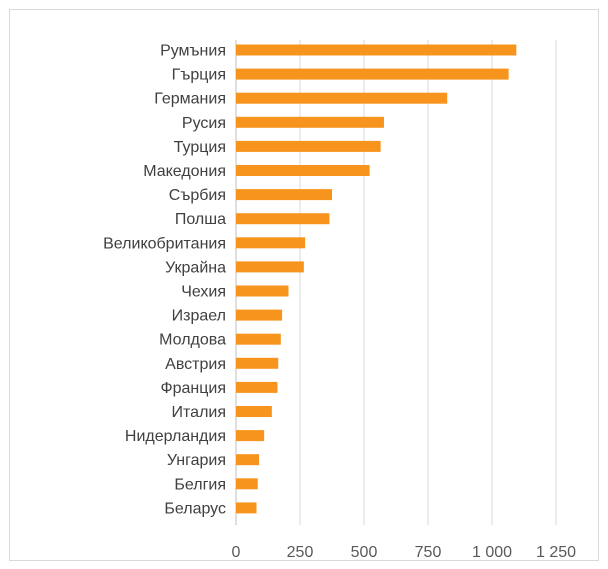 This screenshot has height=569, width=608. What do you see at coordinates (364, 552) in the screenshot?
I see `x-tick-label: 500` at bounding box center [364, 552].